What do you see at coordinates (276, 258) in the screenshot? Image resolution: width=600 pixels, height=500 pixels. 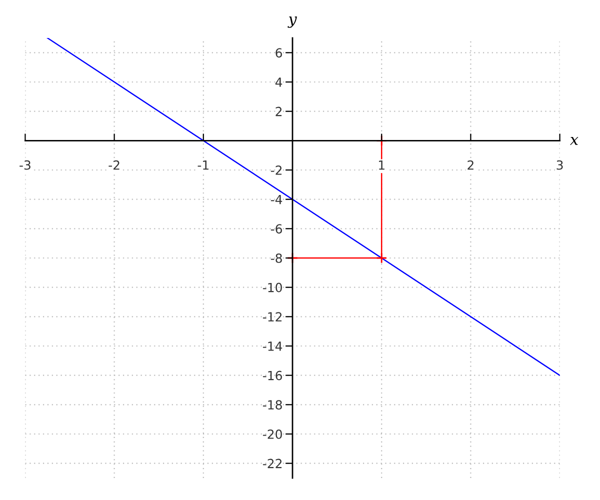 I see `y-tick-label: -8` at bounding box center [276, 258].